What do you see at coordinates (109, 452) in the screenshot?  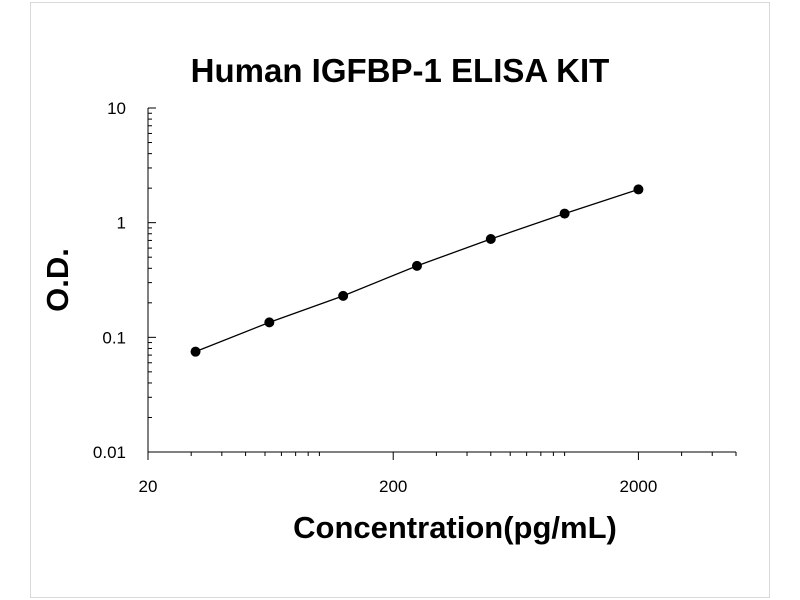 I see `y-tick-label: 0.01` at bounding box center [109, 452].